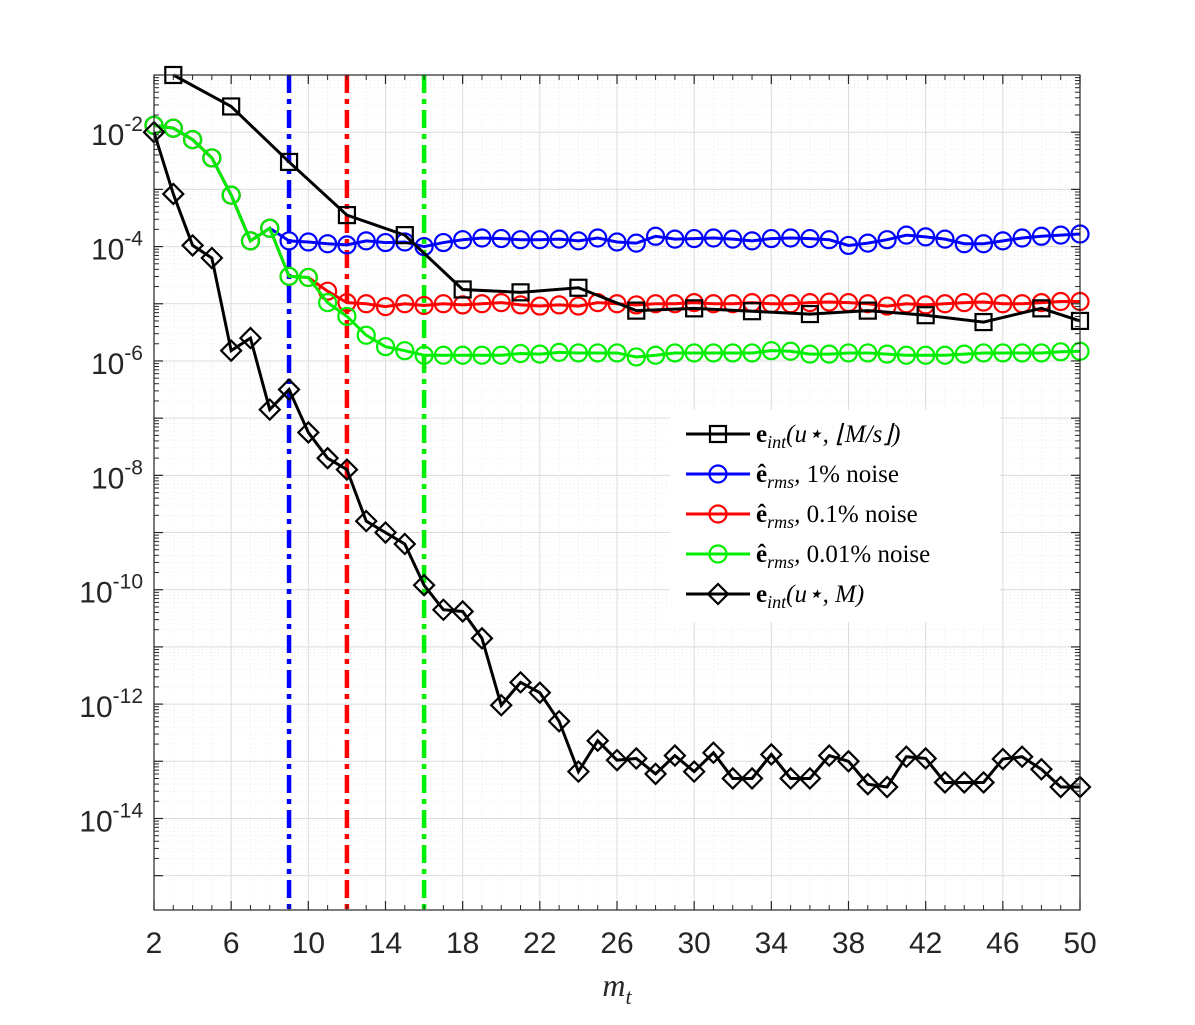  Describe the element at coordinates (128, 696) in the screenshot. I see `y-tick-exponent: -12` at that location.